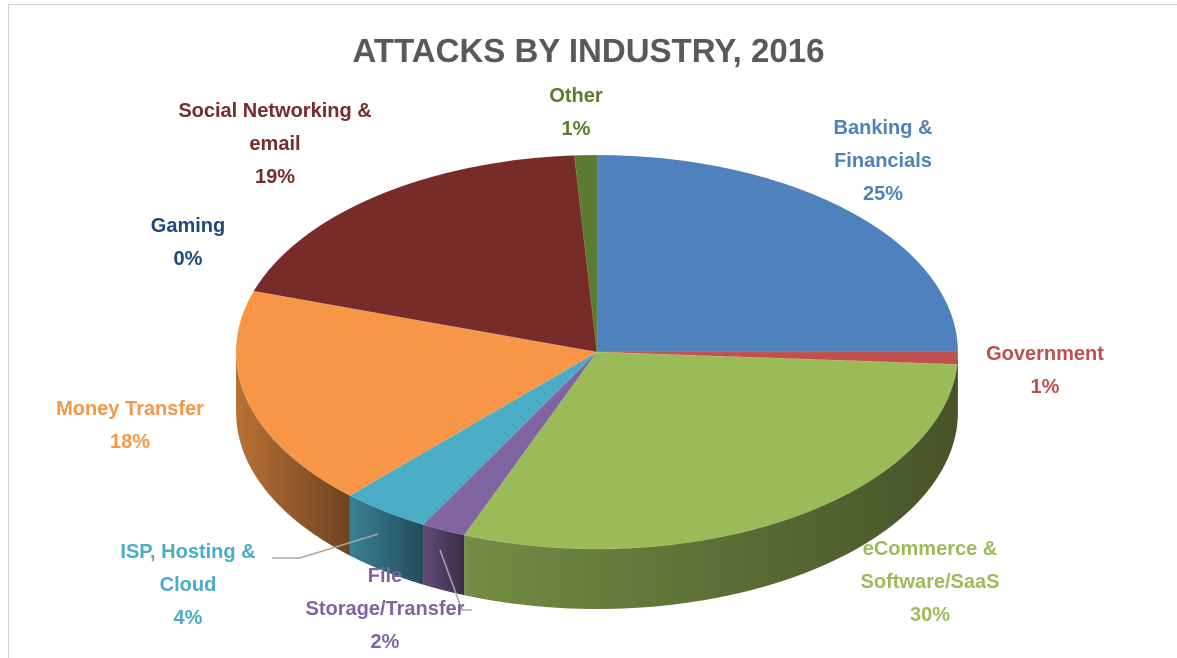  I want to click on data-label: Gaming 0%, so click(188, 243).